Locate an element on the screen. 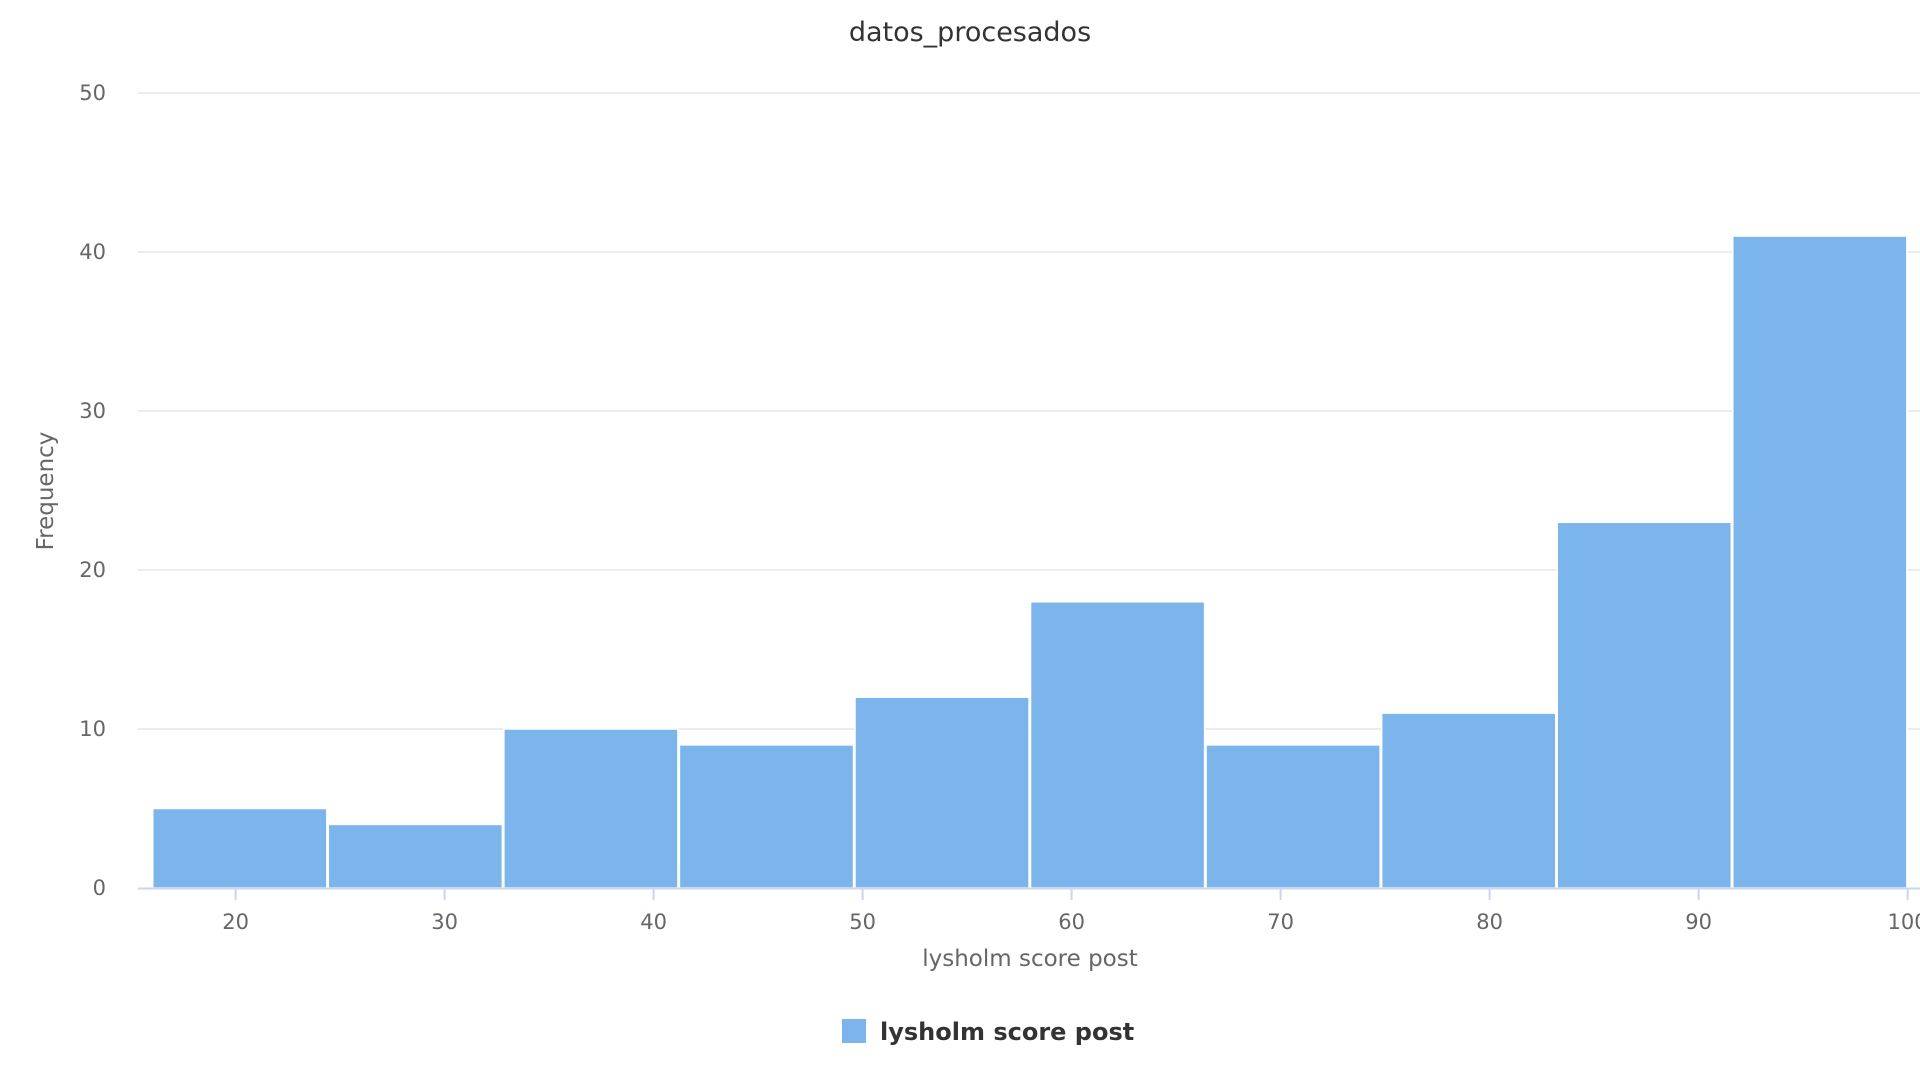 Image resolution: width=1920 pixels, height=1084 pixels. x-tick-label: 30 is located at coordinates (444, 922).